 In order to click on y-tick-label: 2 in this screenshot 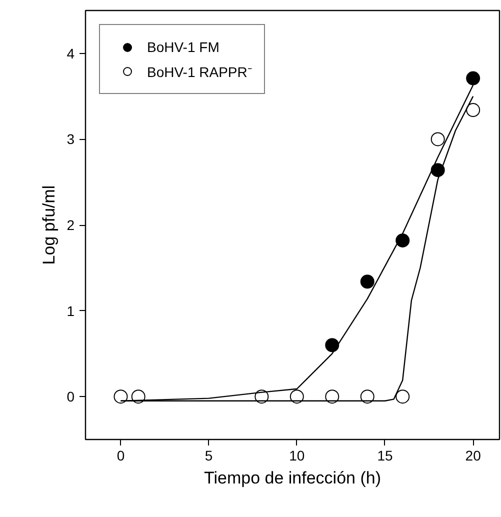, I will do `click(70, 225)`.